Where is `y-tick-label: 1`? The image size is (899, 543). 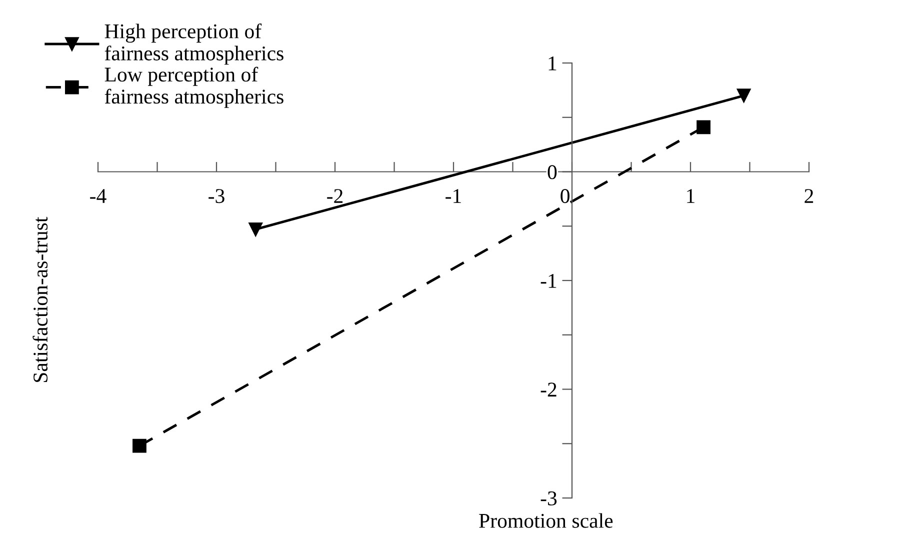
y-tick-label: 1 is located at coordinates (552, 63).